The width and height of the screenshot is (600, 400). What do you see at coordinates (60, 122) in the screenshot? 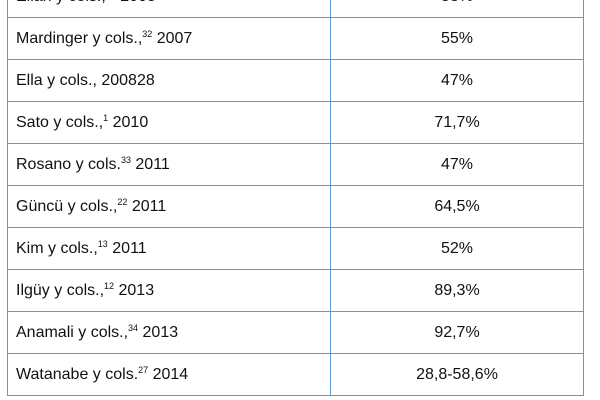
I see `author-name: Sato y cols.,` at bounding box center [60, 122].